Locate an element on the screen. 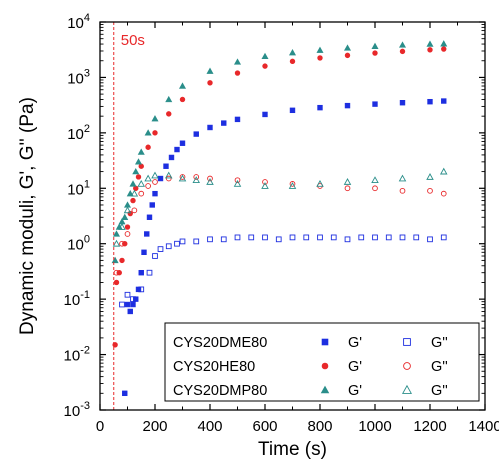  y-tick-exponent: -3 is located at coordinates (85, 406).